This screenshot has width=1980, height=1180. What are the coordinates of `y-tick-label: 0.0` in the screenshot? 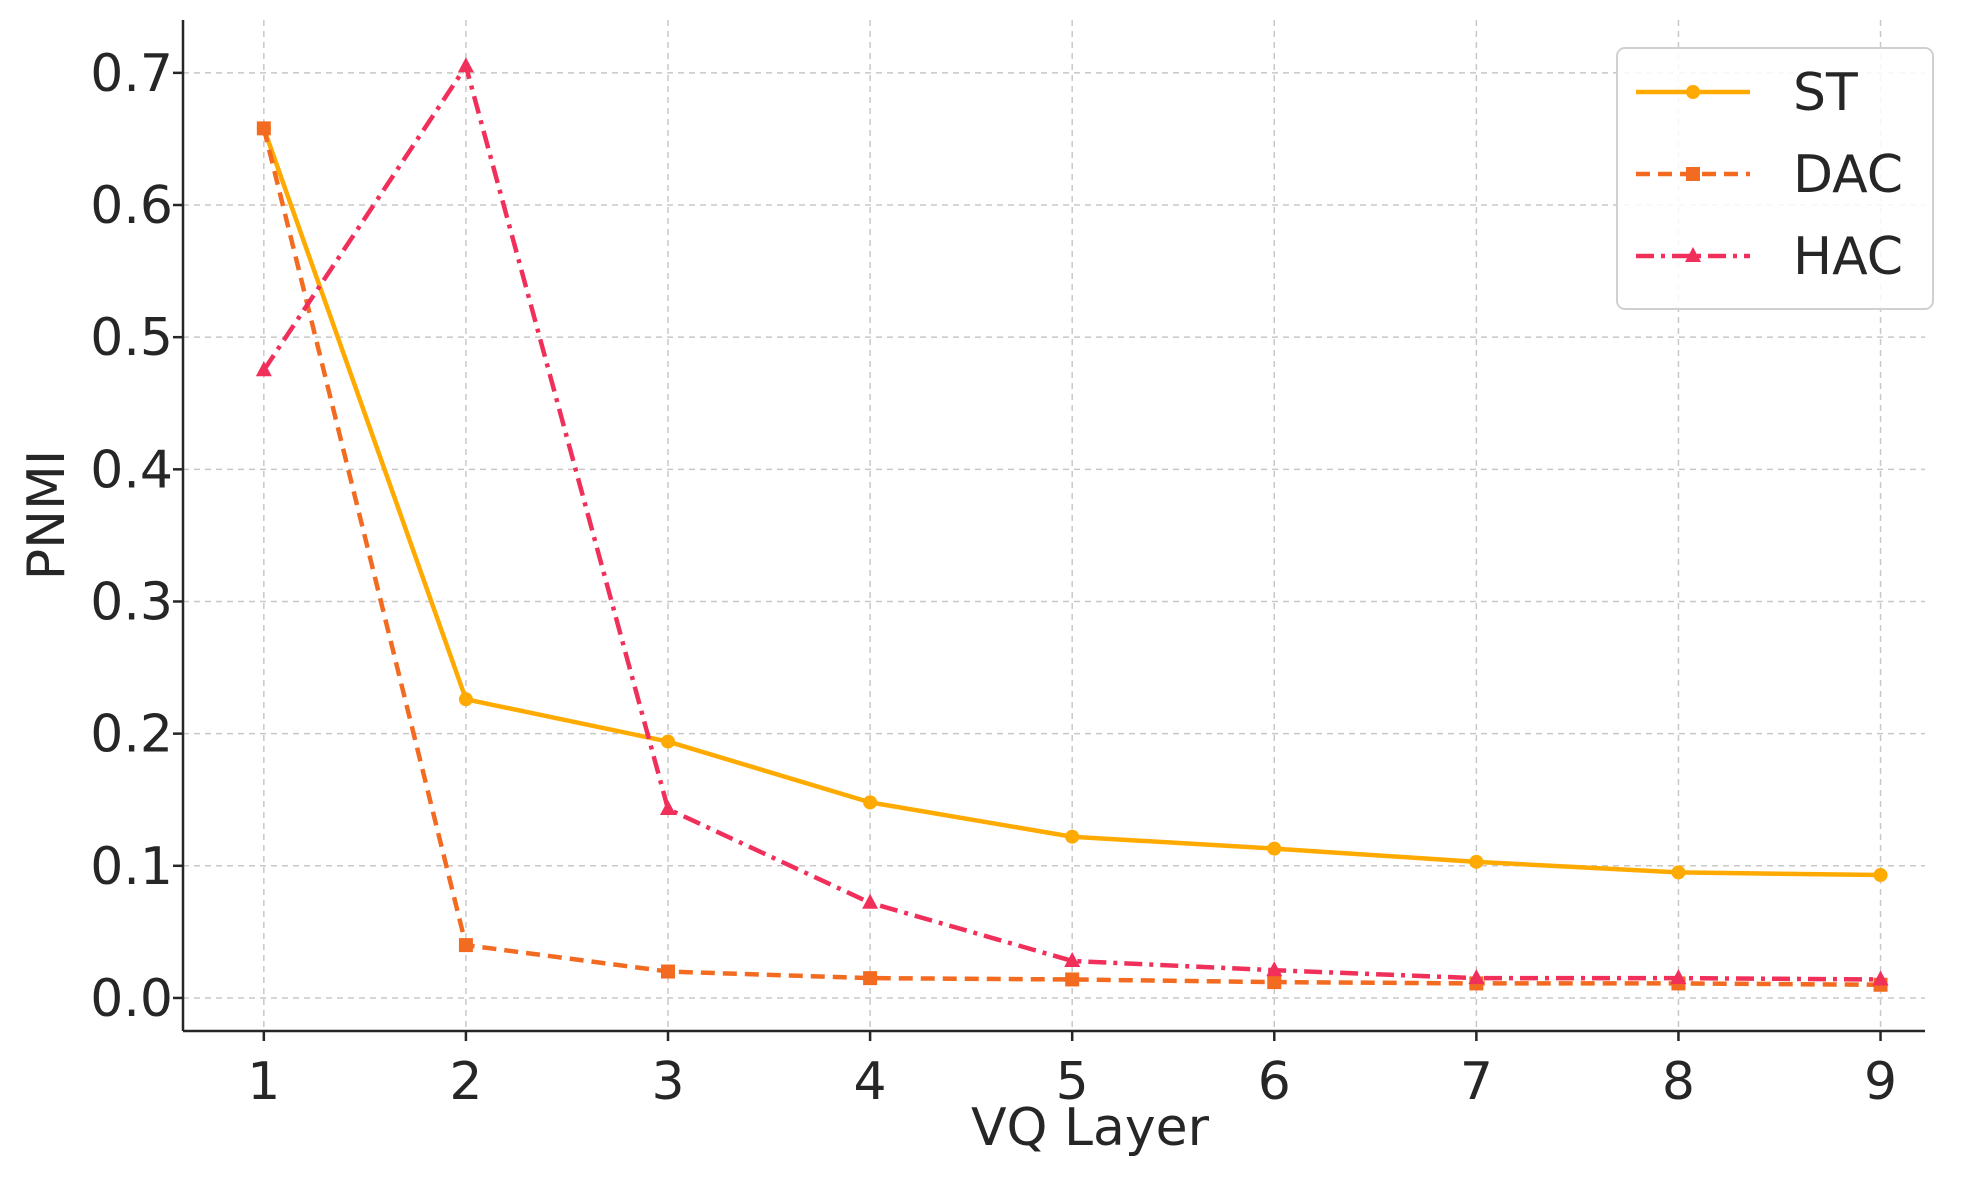 It's located at (131, 999).